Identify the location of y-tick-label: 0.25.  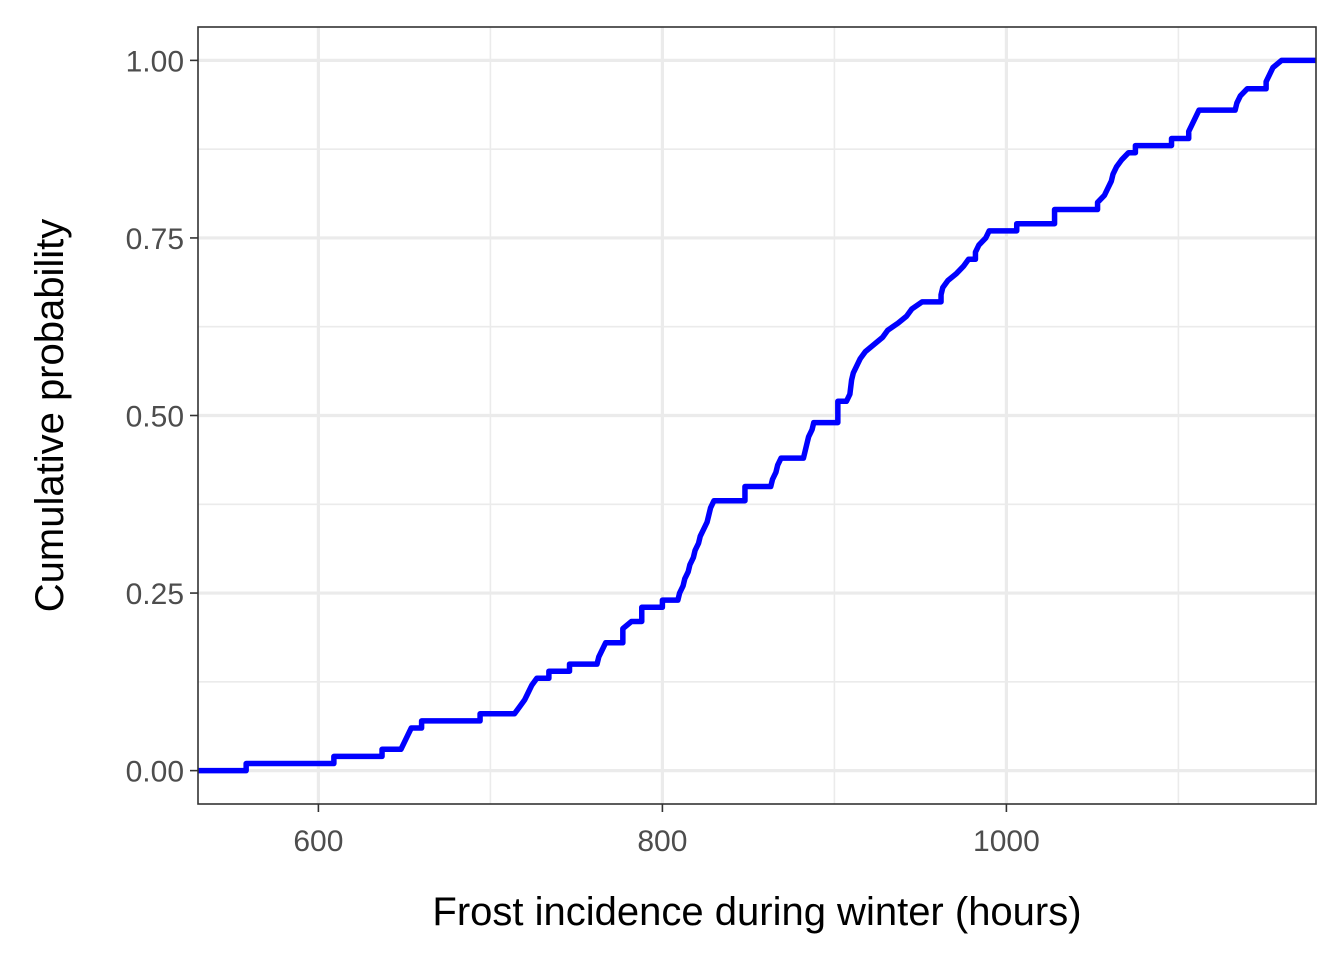
(155, 594).